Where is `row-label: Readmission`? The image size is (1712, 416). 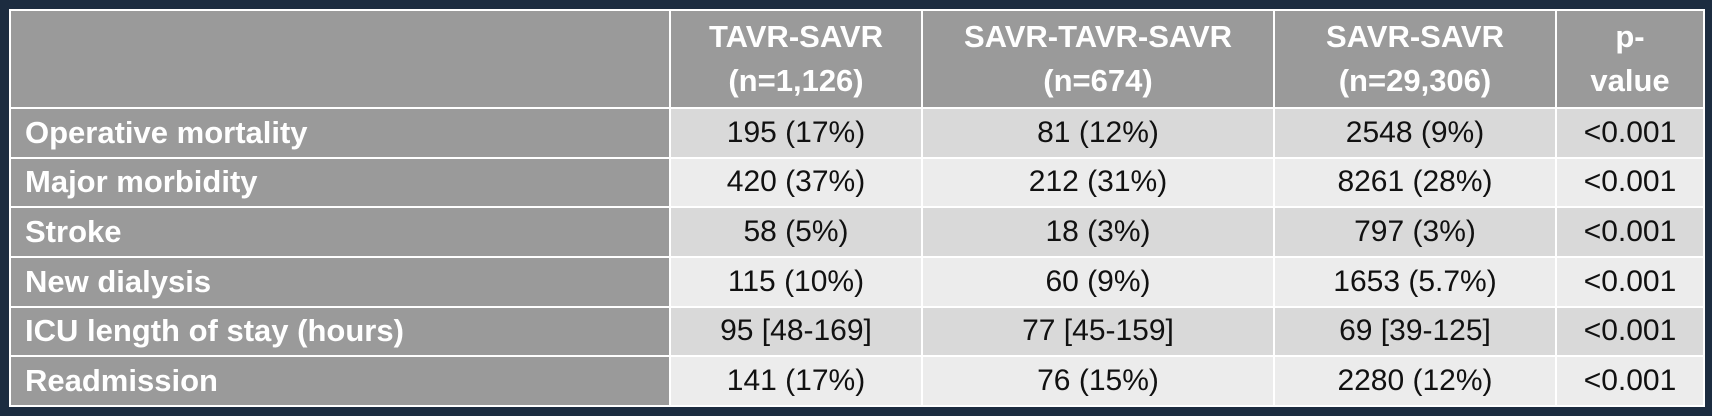 row-label: Readmission is located at coordinates (340, 381).